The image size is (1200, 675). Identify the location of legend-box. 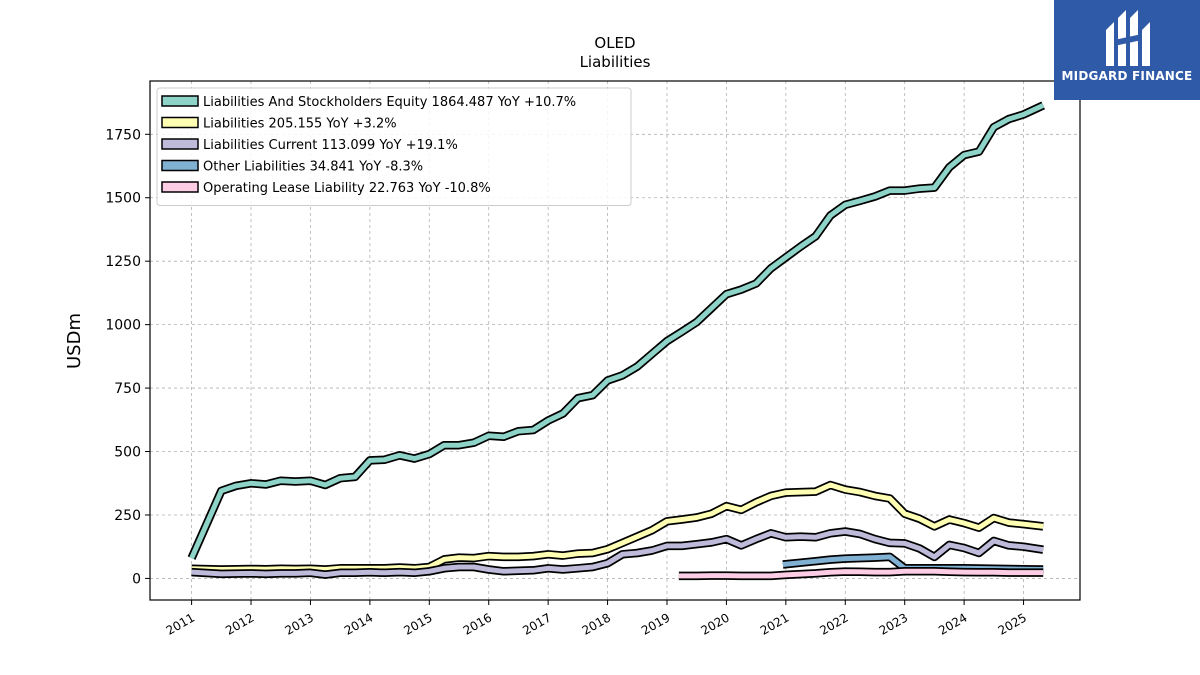
(394, 146).